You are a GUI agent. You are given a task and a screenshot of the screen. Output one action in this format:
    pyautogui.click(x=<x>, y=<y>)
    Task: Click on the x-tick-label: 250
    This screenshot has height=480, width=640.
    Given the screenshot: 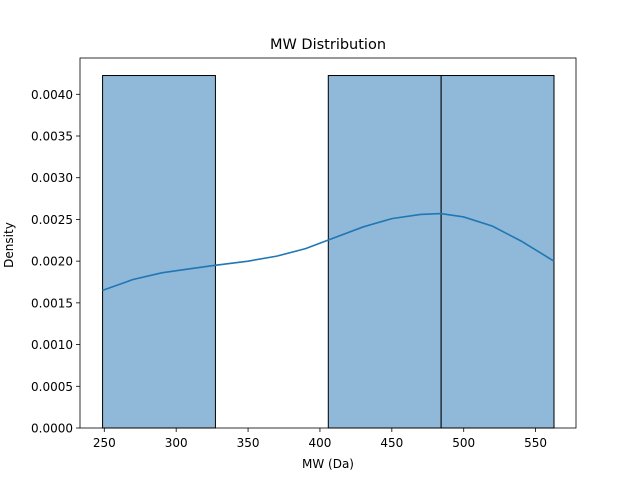 What is the action you would take?
    pyautogui.click(x=104, y=443)
    